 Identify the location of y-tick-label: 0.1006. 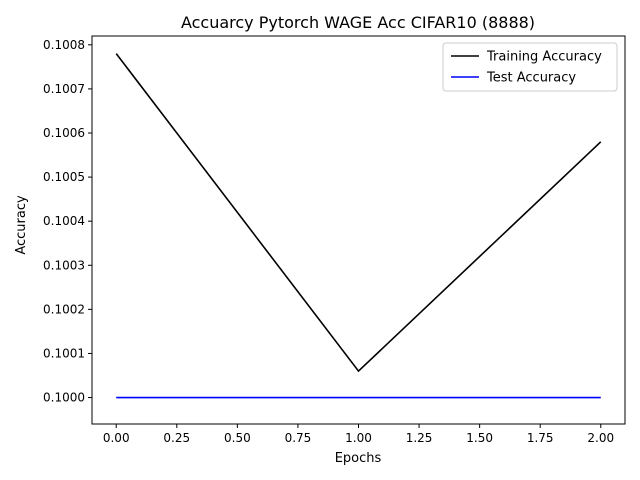
(64, 133).